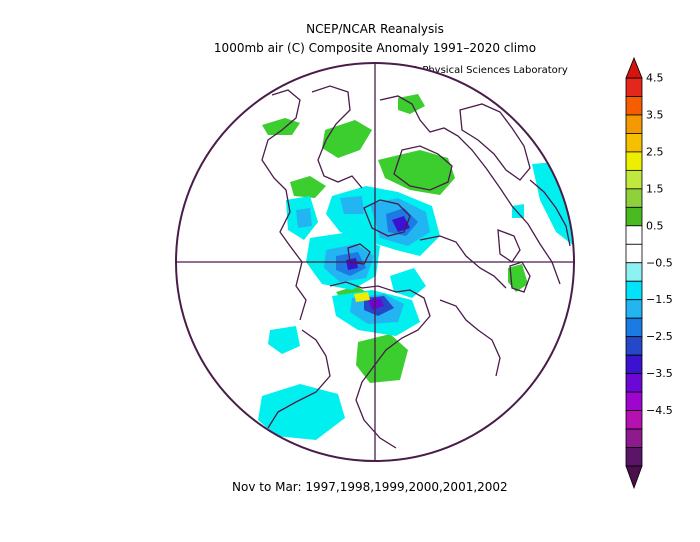 The height and width of the screenshot is (542, 700). Describe the element at coordinates (649, 273) in the screenshot. I see `colorbar: 4.5 3.5 2.5 1.5 0.5 −0.5 −1.5 −2.5 −3.5 −4.5` at that location.